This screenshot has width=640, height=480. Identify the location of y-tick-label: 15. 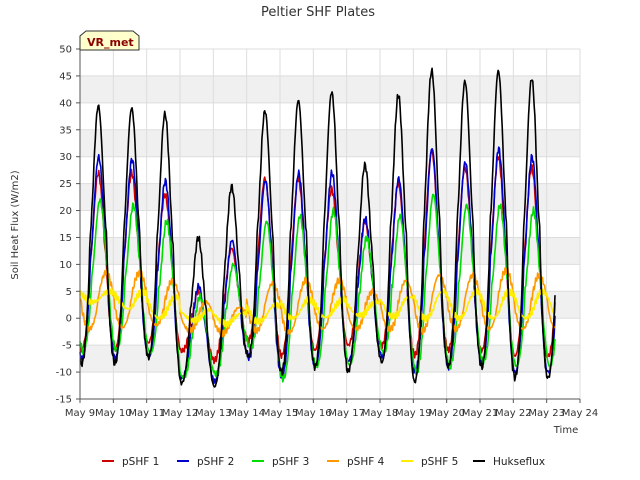
(65, 238).